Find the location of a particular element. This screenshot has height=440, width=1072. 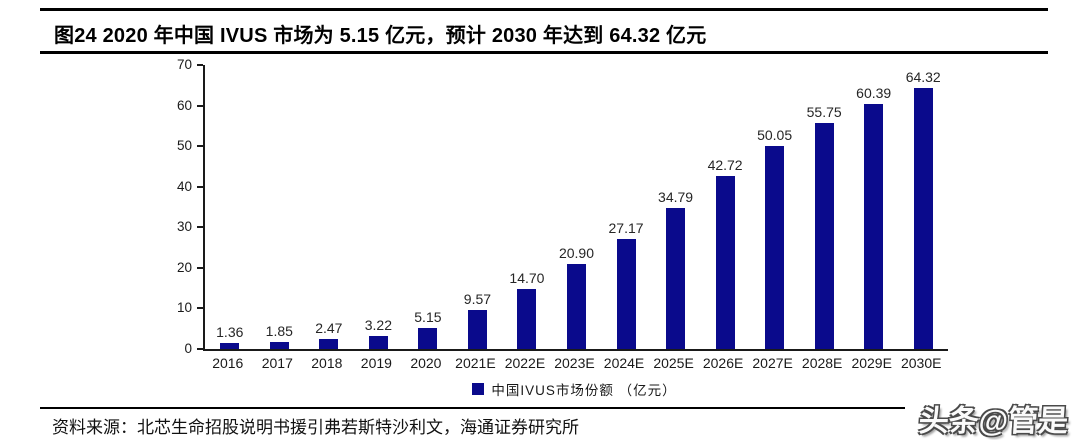

bar-value-label: 64.32 is located at coordinates (923, 77).